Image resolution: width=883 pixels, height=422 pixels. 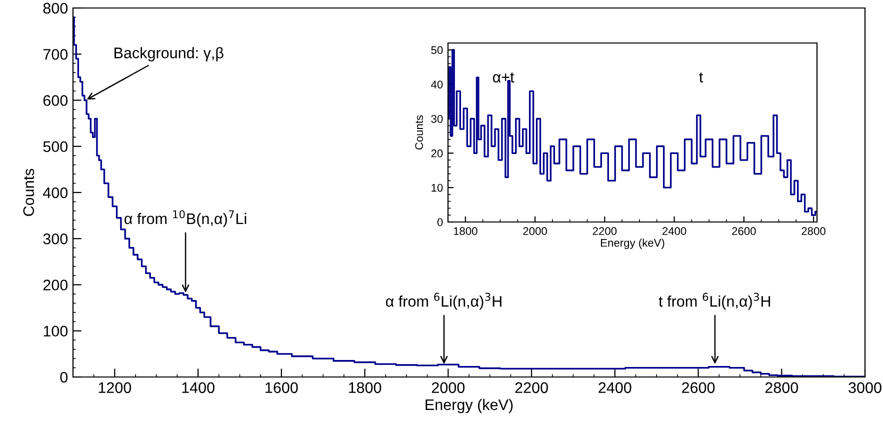 What do you see at coordinates (185, 219) in the screenshot?
I see `annotation: α from $^{10}$B(n,α)$^{7}$Li` at bounding box center [185, 219].